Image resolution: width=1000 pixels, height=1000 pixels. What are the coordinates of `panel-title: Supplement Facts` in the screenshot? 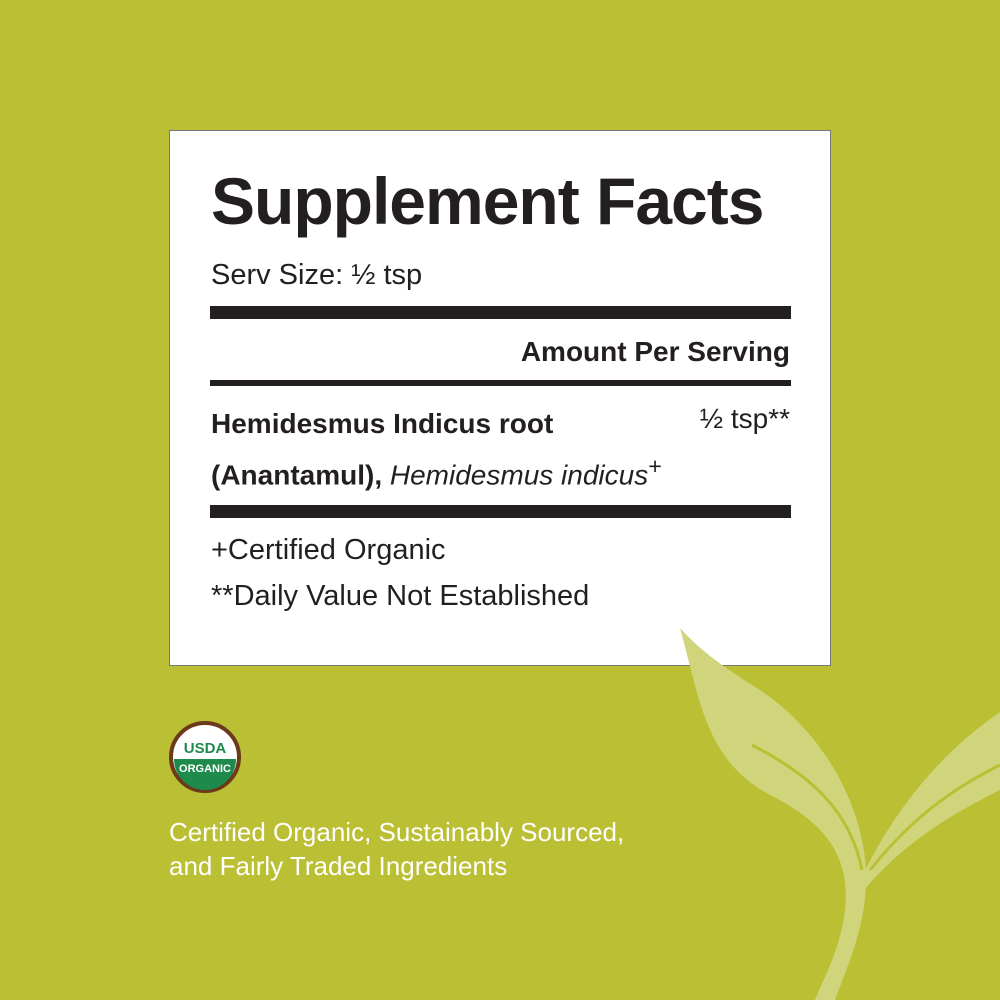 It's located at (487, 201).